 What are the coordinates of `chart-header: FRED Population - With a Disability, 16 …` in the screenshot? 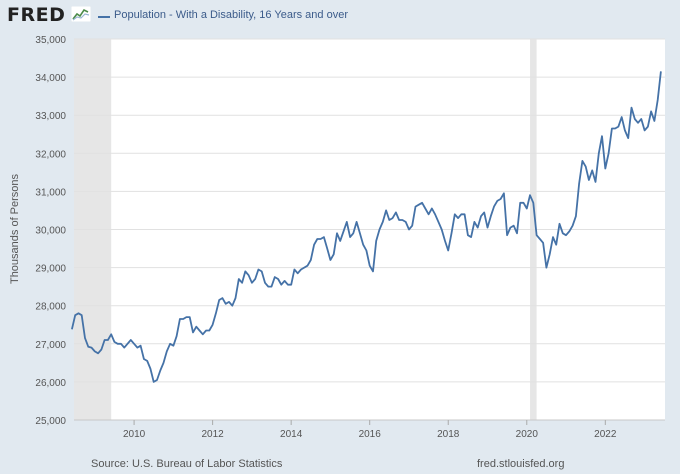 It's located at (340, 17).